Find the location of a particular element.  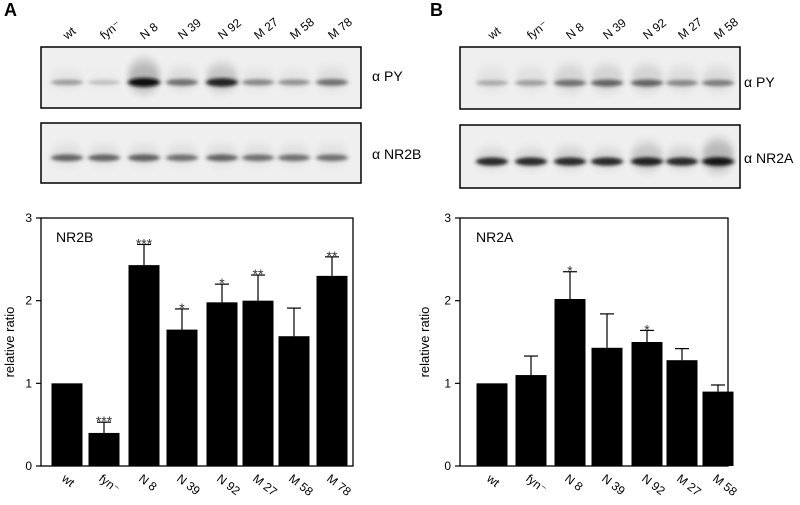

y-axis-title: relative ratio is located at coordinates (9, 342).